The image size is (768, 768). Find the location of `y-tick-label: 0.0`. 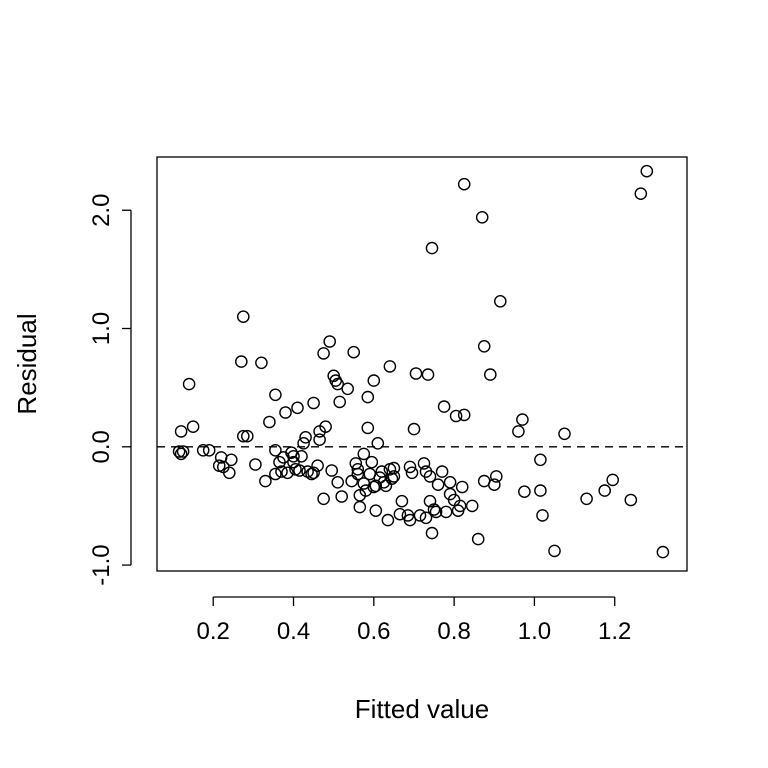

y-tick-label: 0.0 is located at coordinates (101, 446).